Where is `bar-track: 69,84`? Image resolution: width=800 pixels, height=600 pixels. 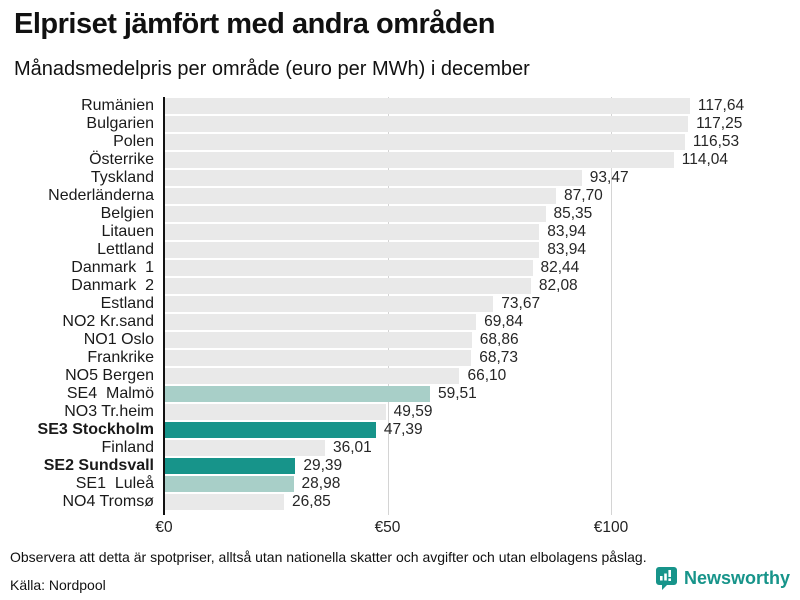
bar-track: 69,84 is located at coordinates (482, 322).